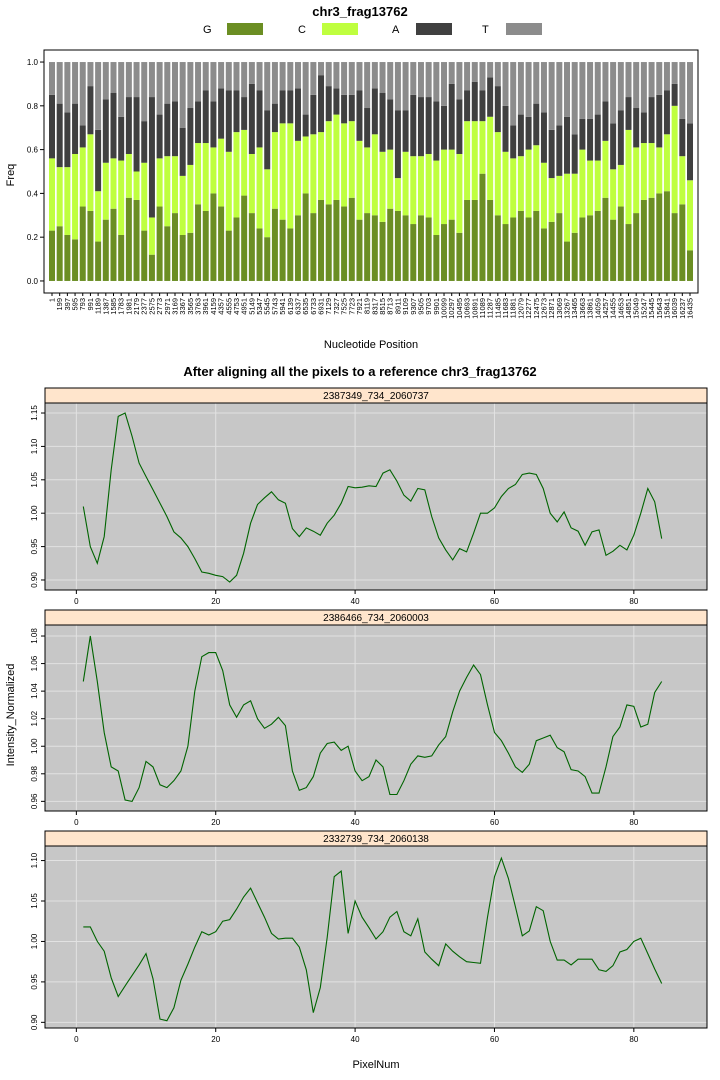 The image size is (720, 1080). What do you see at coordinates (33, 106) in the screenshot?
I see `y-tick-label: 0.8` at bounding box center [33, 106].